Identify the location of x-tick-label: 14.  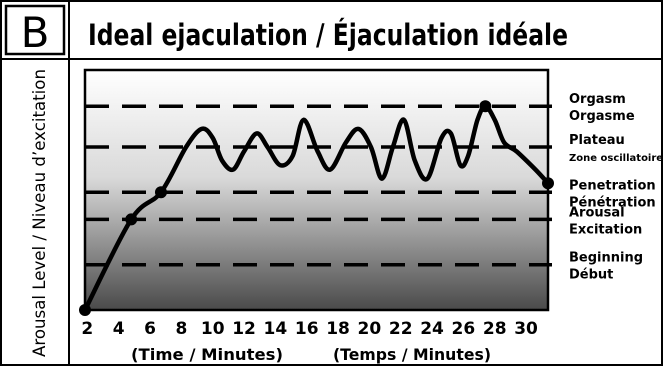
(276, 329).